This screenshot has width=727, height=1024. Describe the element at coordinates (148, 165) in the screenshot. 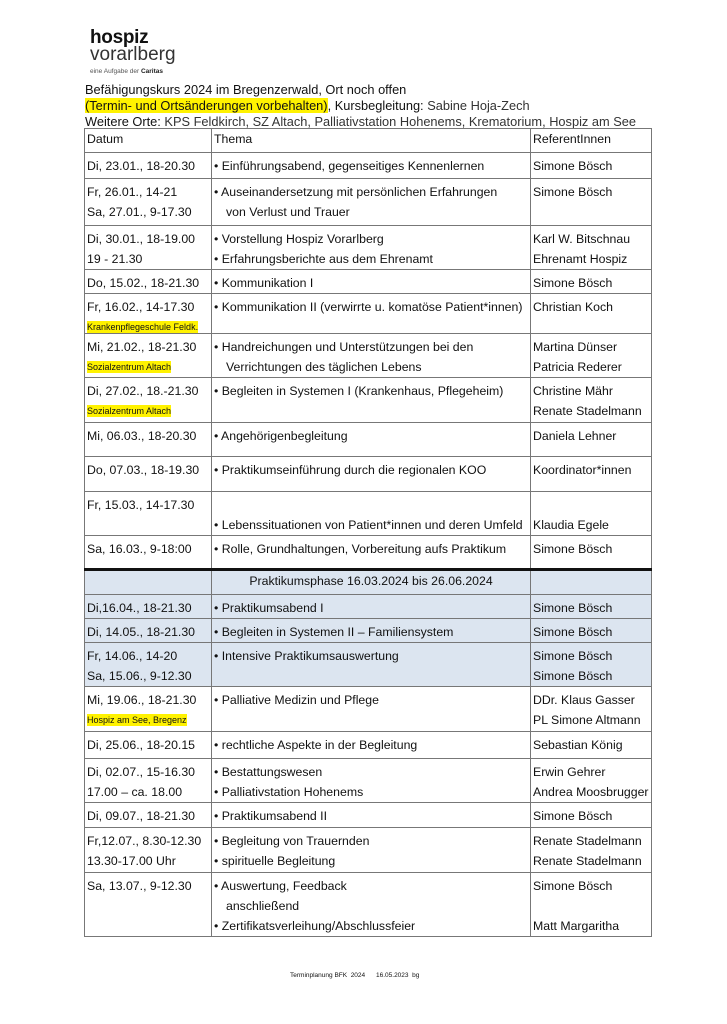

I see `date-cell: Di, 23.01., 18-20.30` at that location.